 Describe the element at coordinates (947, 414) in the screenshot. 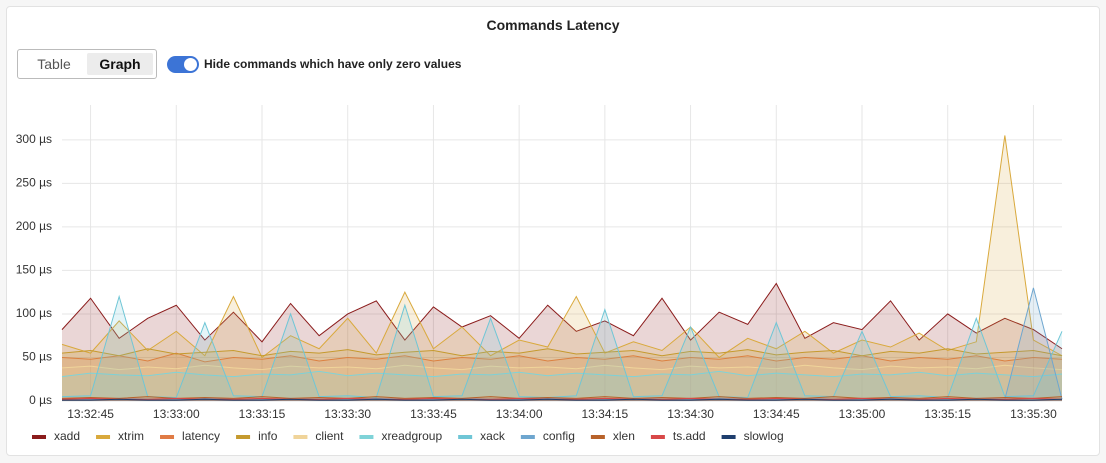

I see `x-tick-label: 13:35:15` at that location.